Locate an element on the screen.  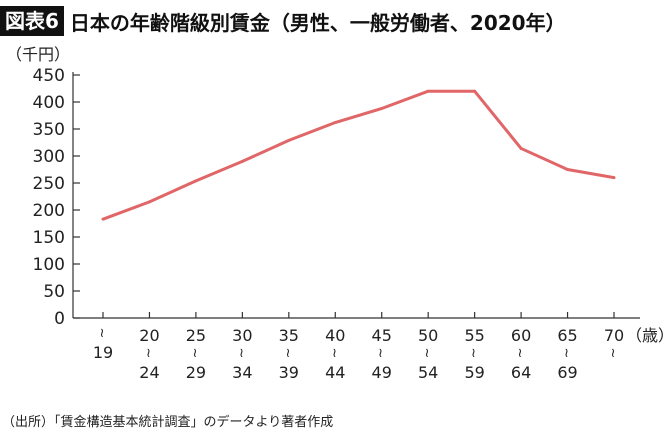
x-tick-label-bottom: 54 is located at coordinates (428, 372).